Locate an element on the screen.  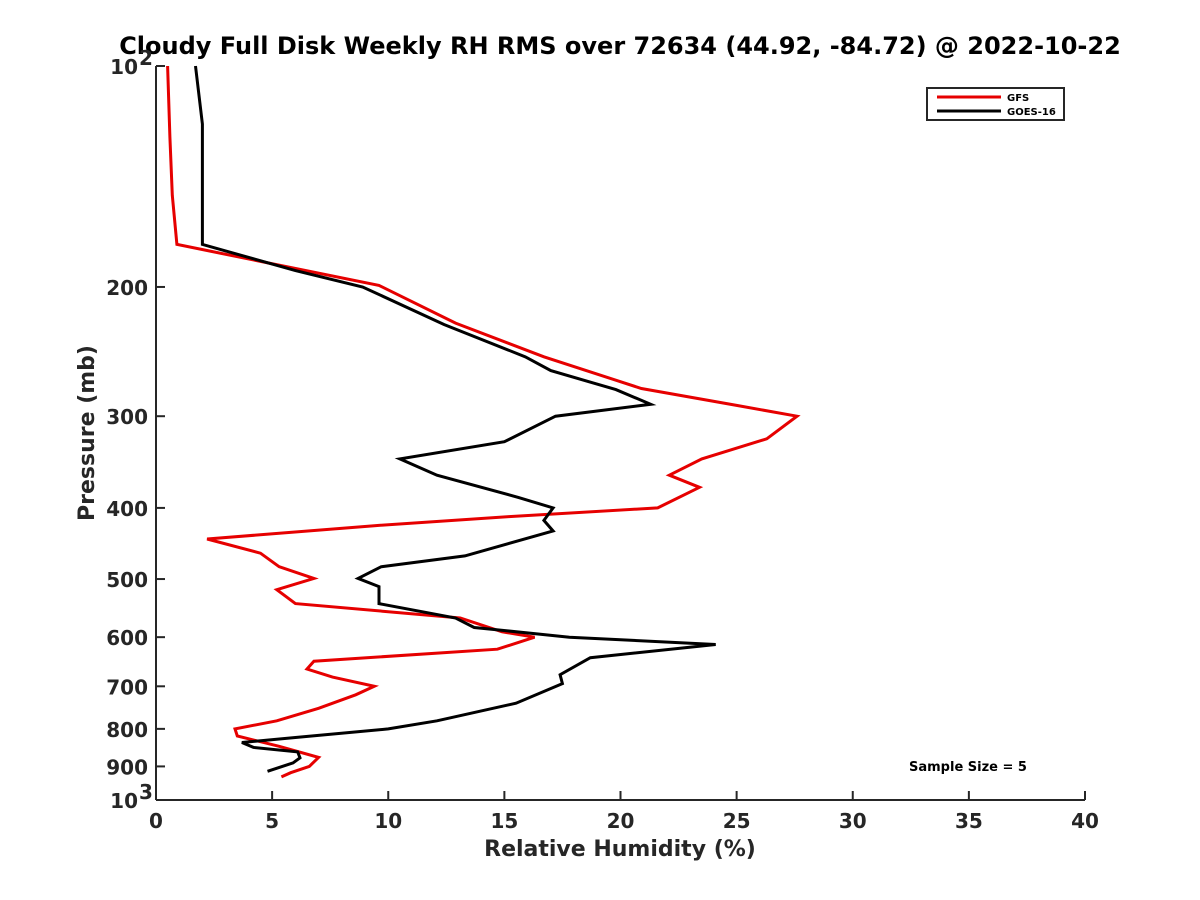
x-axis-label: Relative Humidity (%) is located at coordinates (620, 849).